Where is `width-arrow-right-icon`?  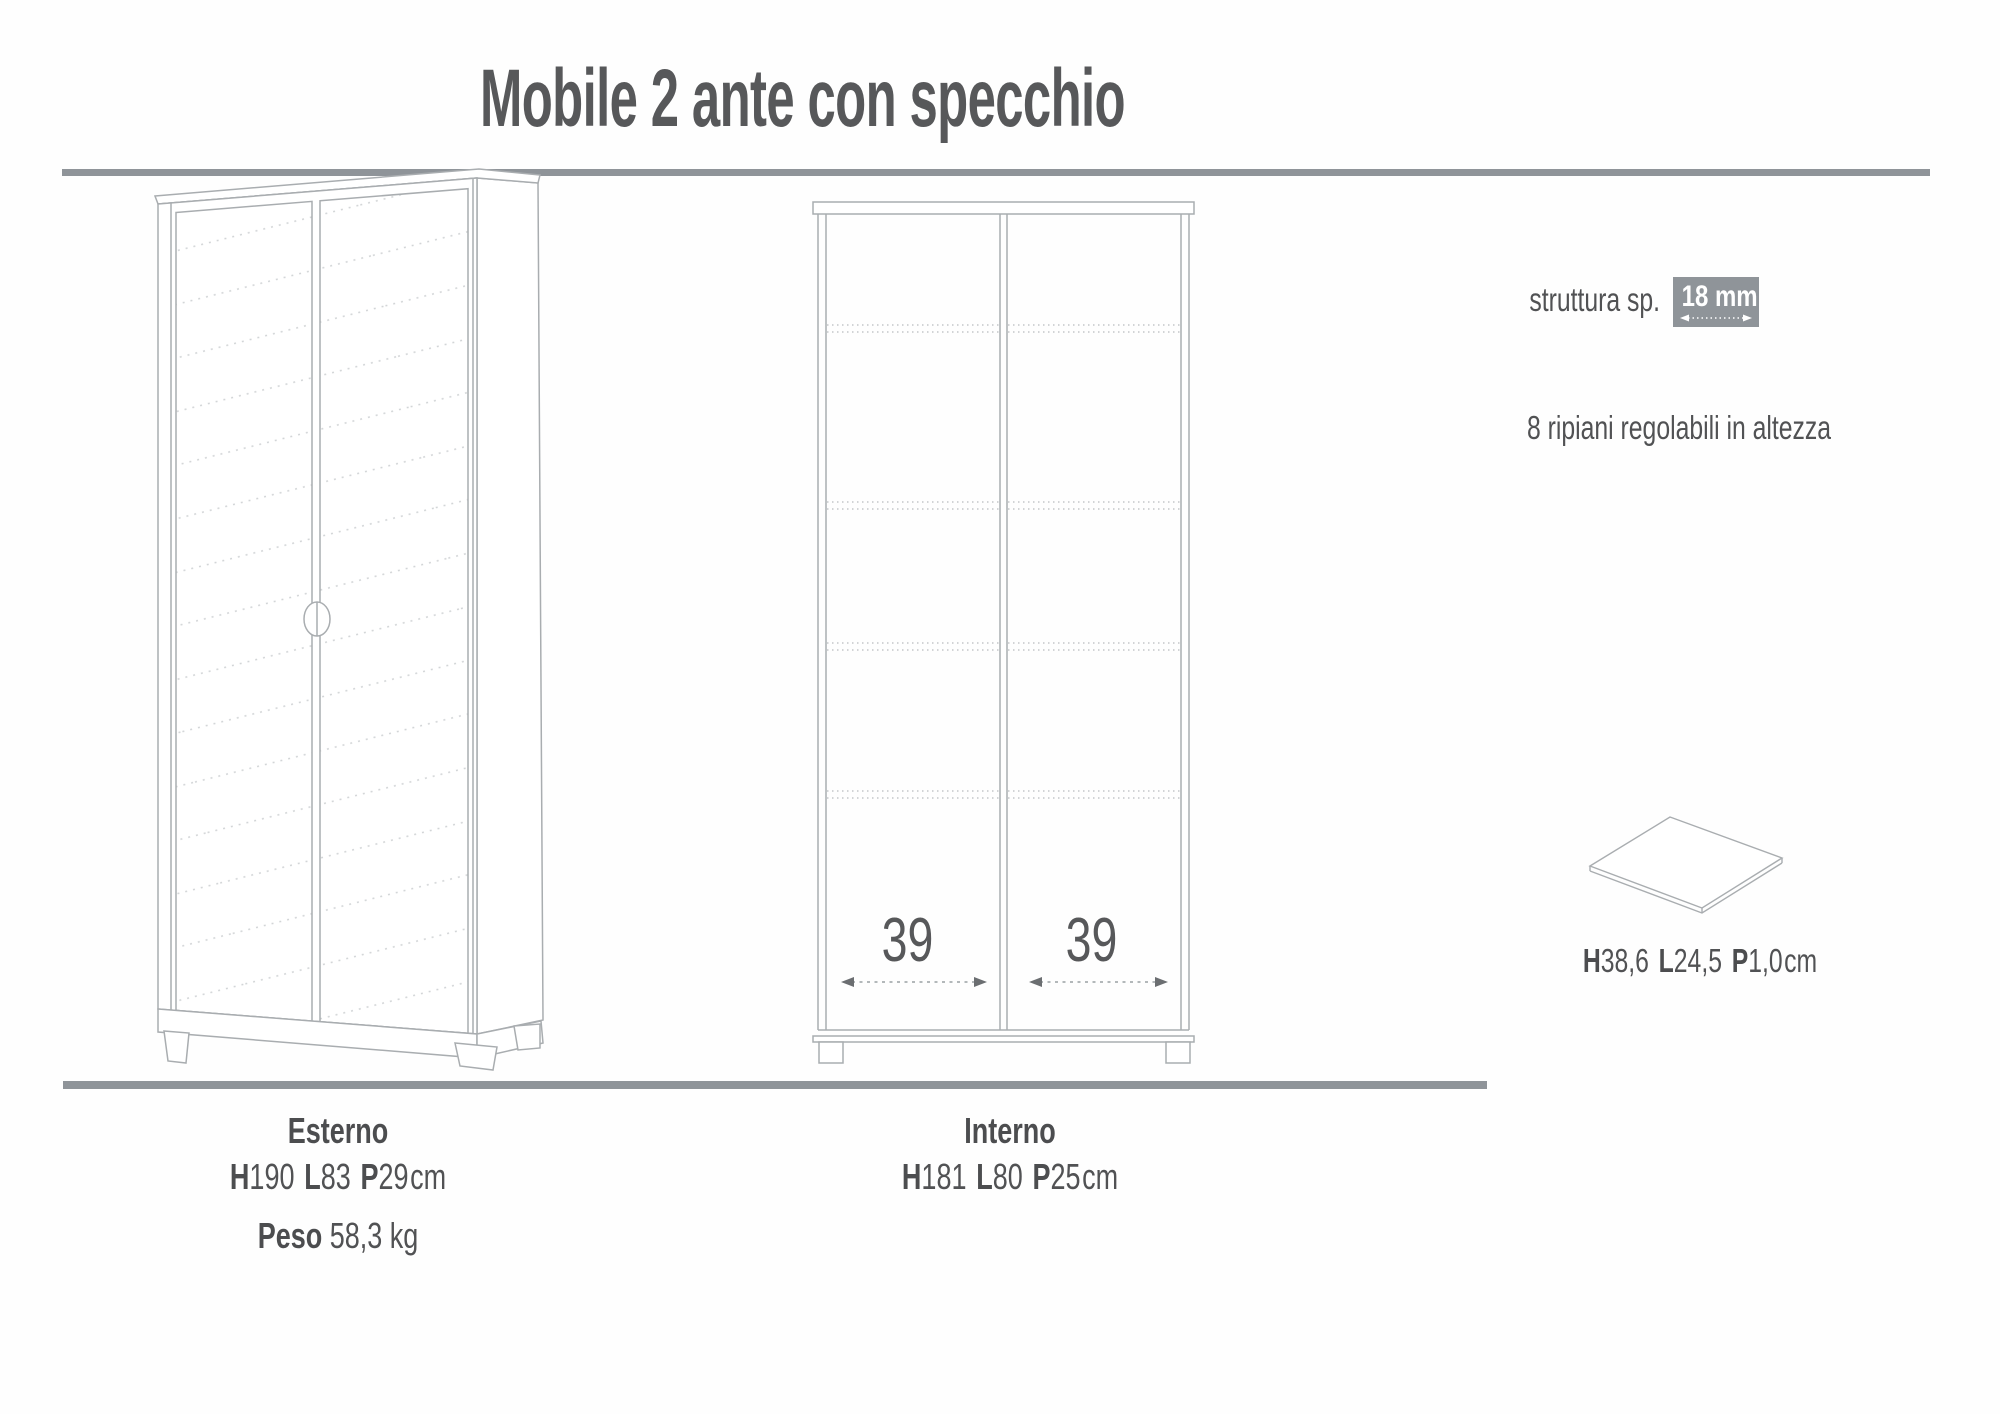 width-arrow-right-icon is located at coordinates (1098, 982).